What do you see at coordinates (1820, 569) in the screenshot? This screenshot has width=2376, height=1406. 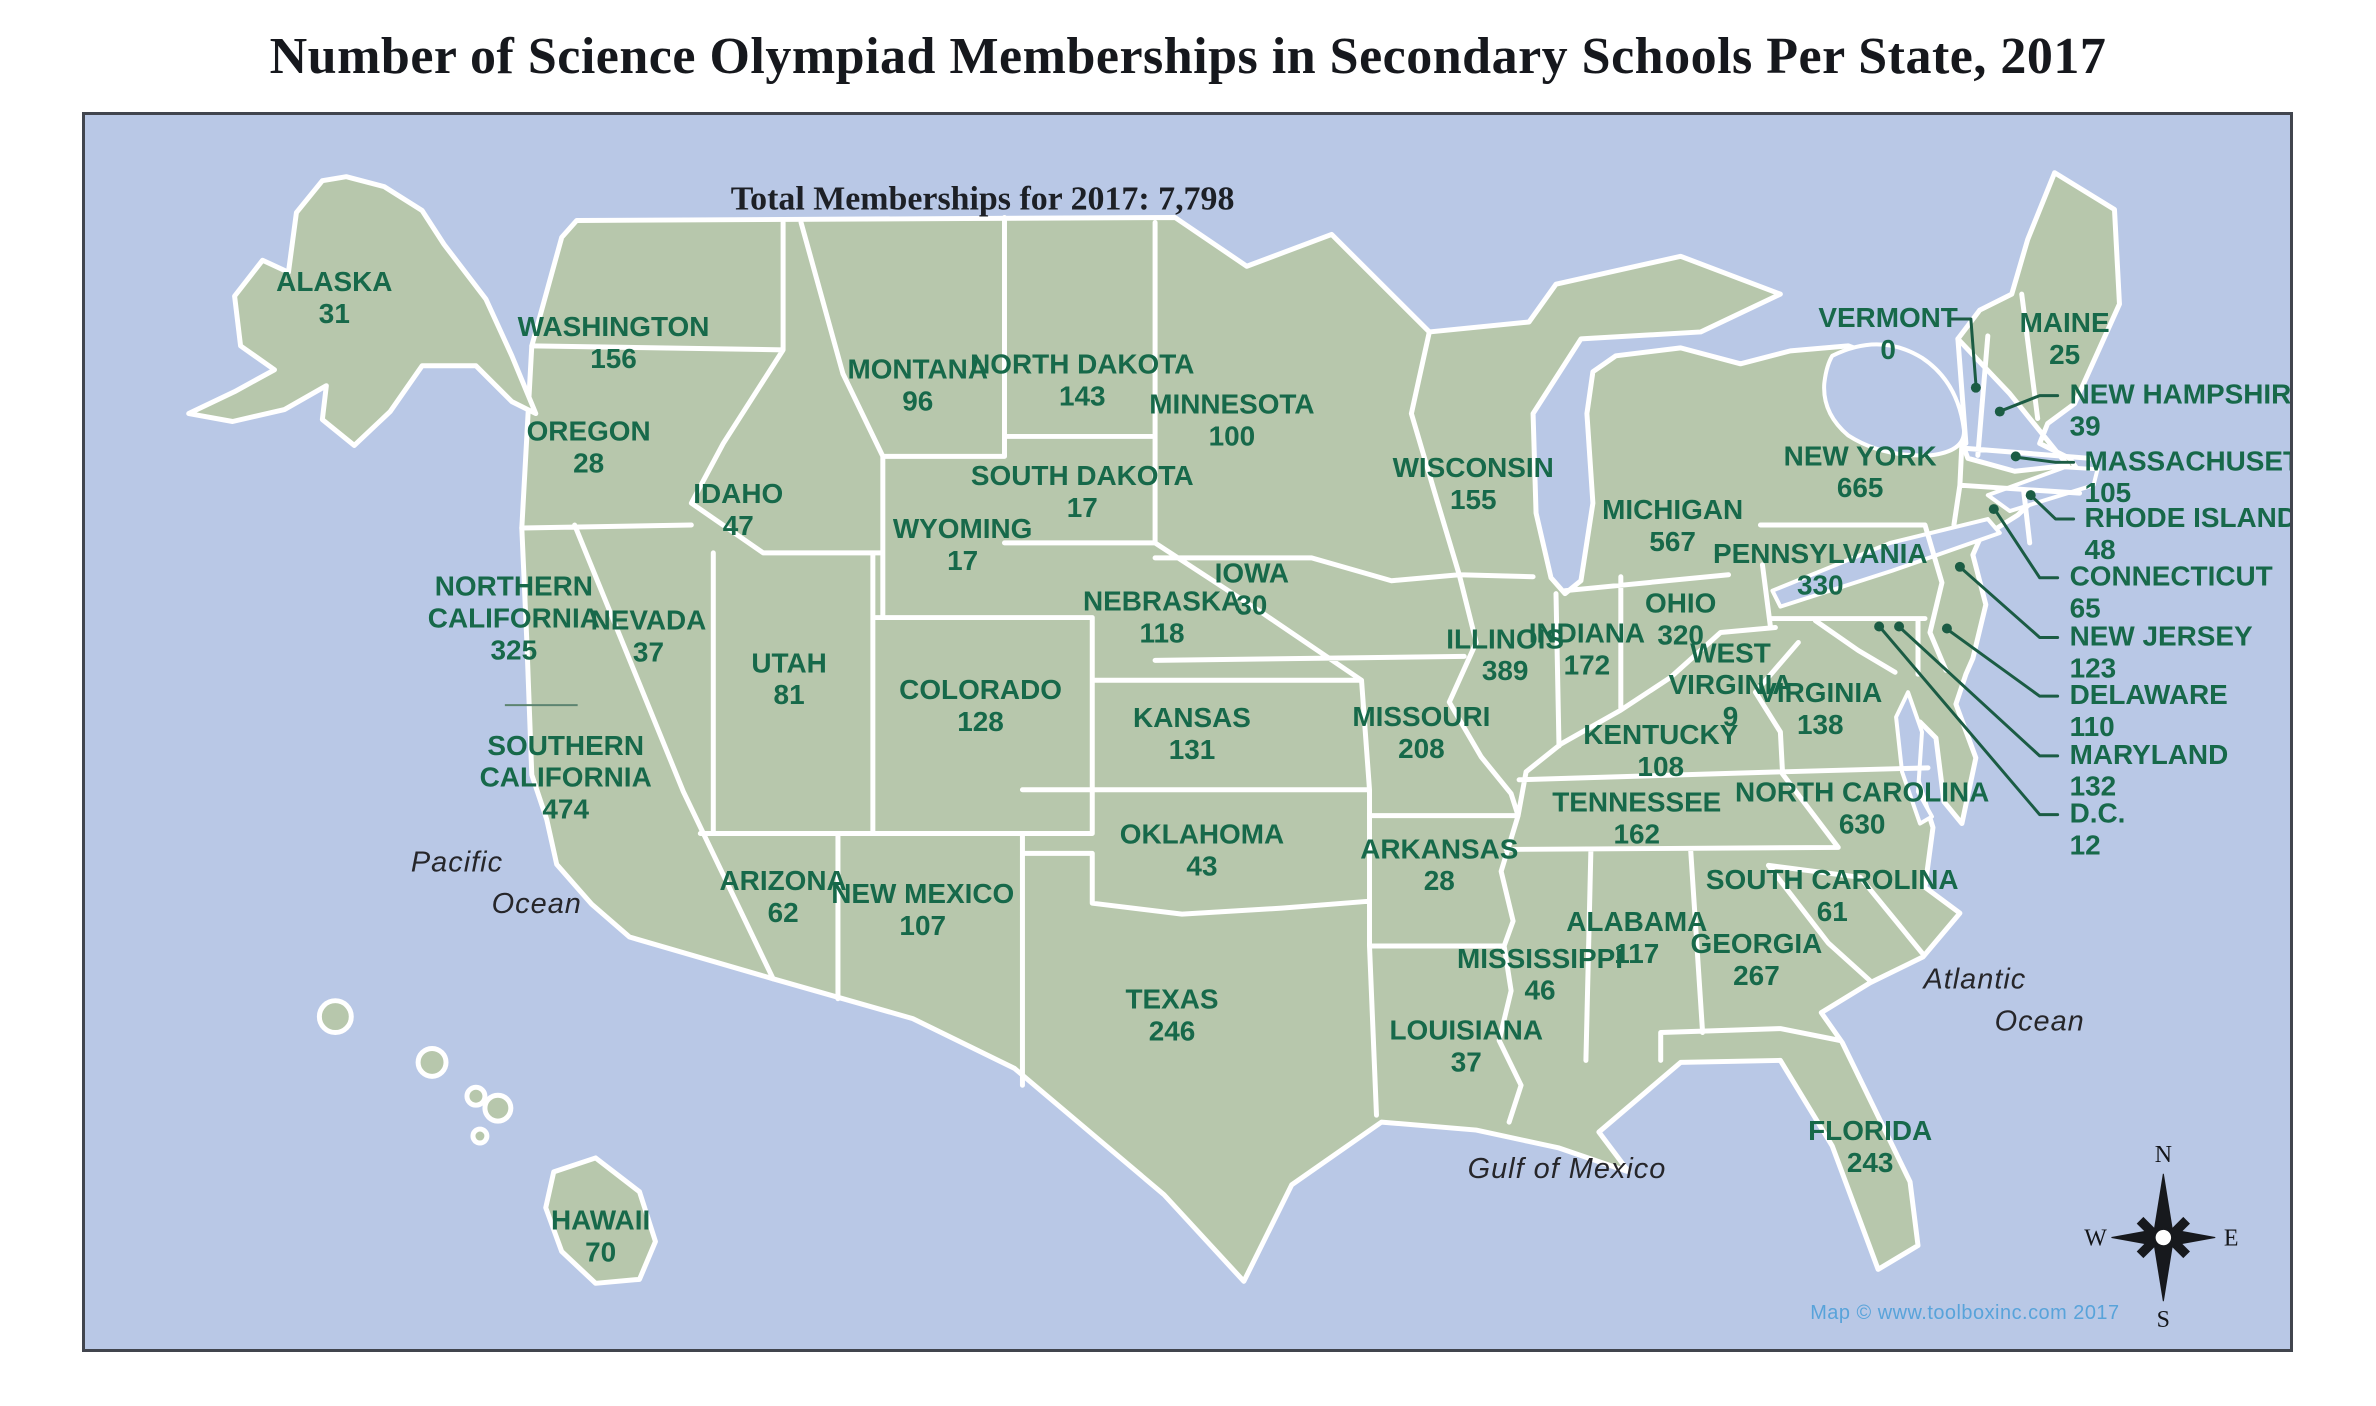 I see `state-label-pennsylvania: PENNSYLVANIA 330` at bounding box center [1820, 569].